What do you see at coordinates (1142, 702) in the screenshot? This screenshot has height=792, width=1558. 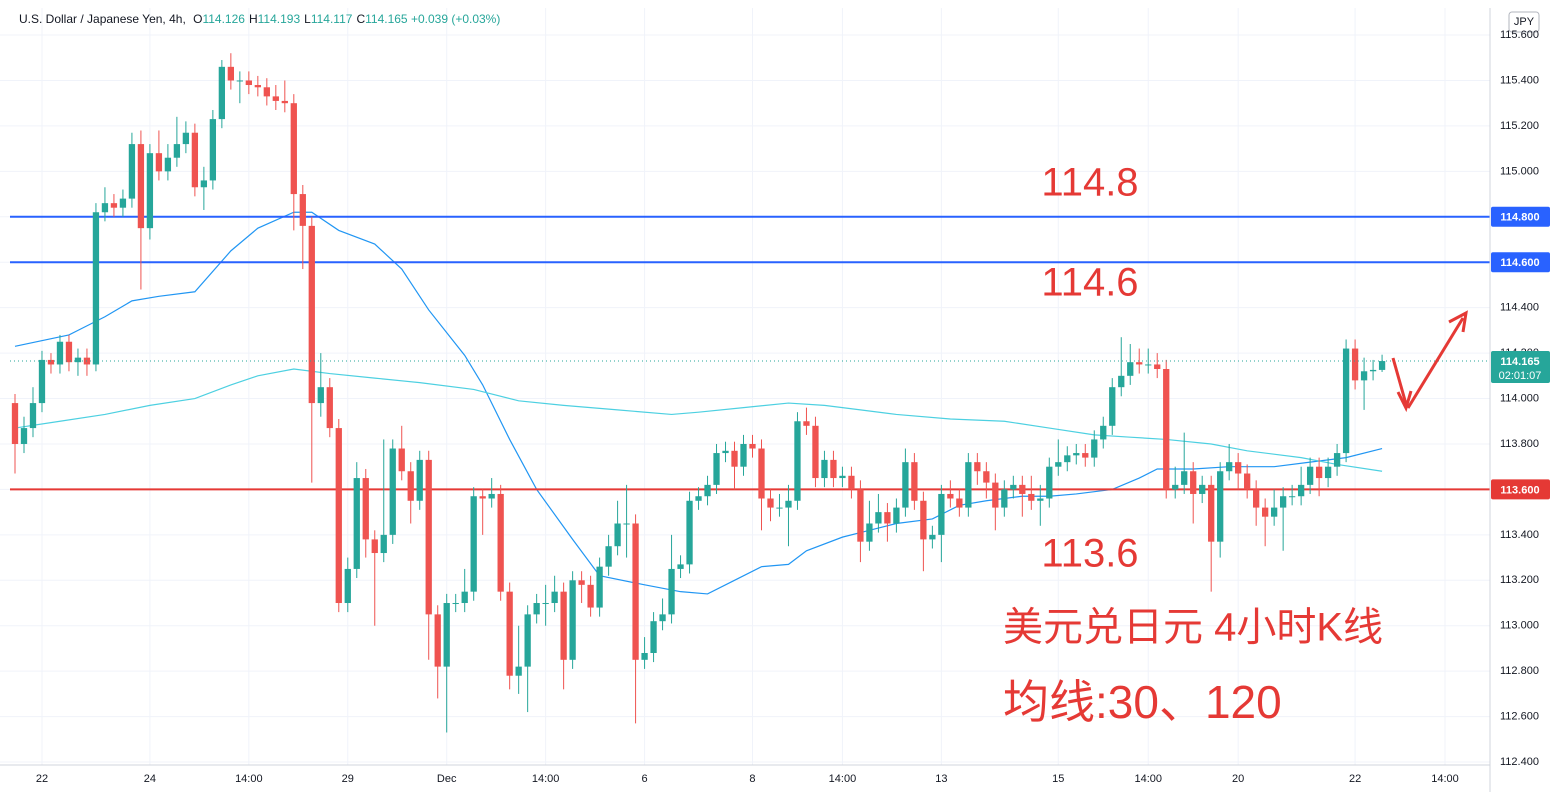 I see `annotation: 均线:30、120` at bounding box center [1142, 702].